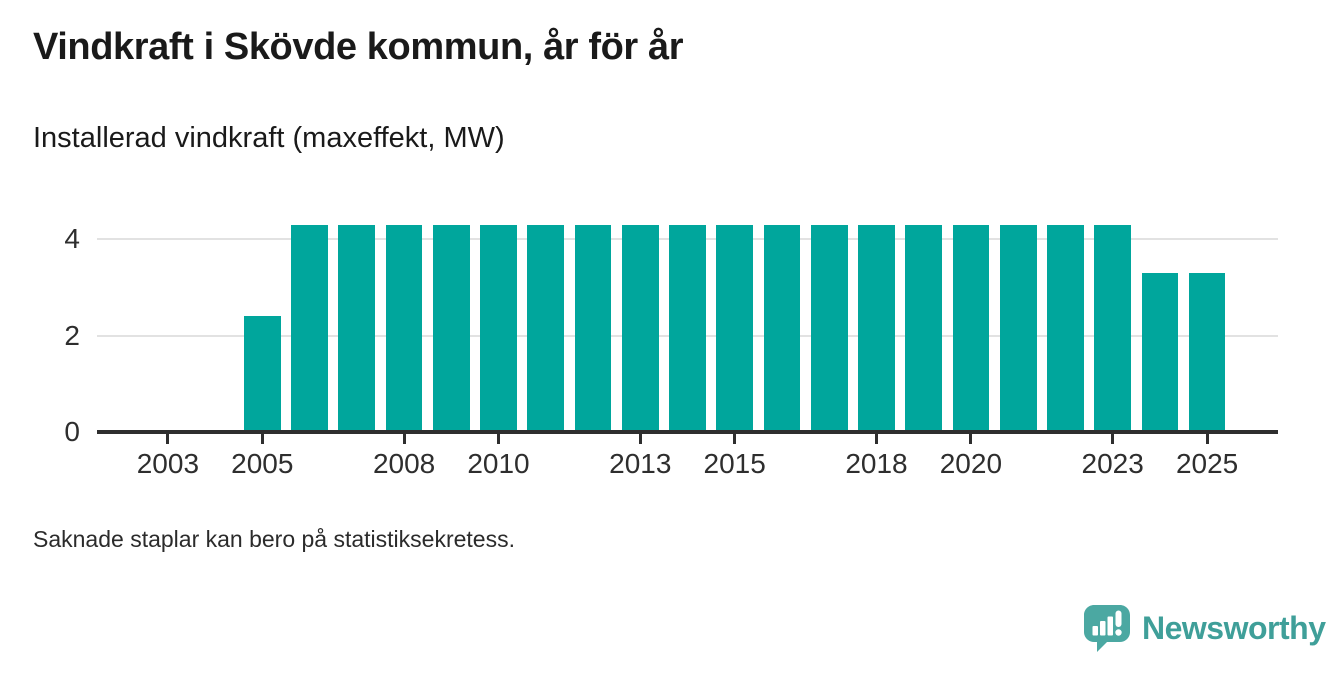 Image resolution: width=1340 pixels, height=685 pixels. What do you see at coordinates (1065, 328) in the screenshot?
I see `bar-2022` at bounding box center [1065, 328].